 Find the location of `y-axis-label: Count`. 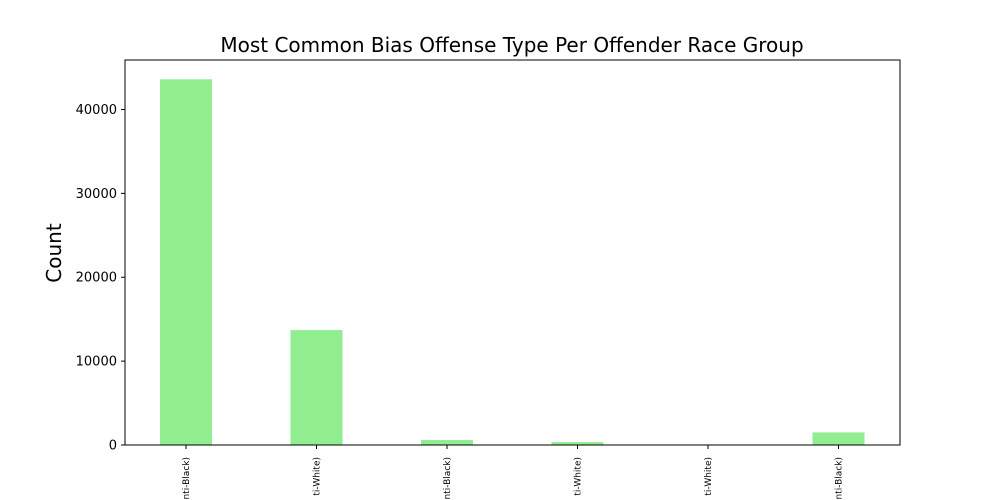

y-axis-label: Count is located at coordinates (54, 253).